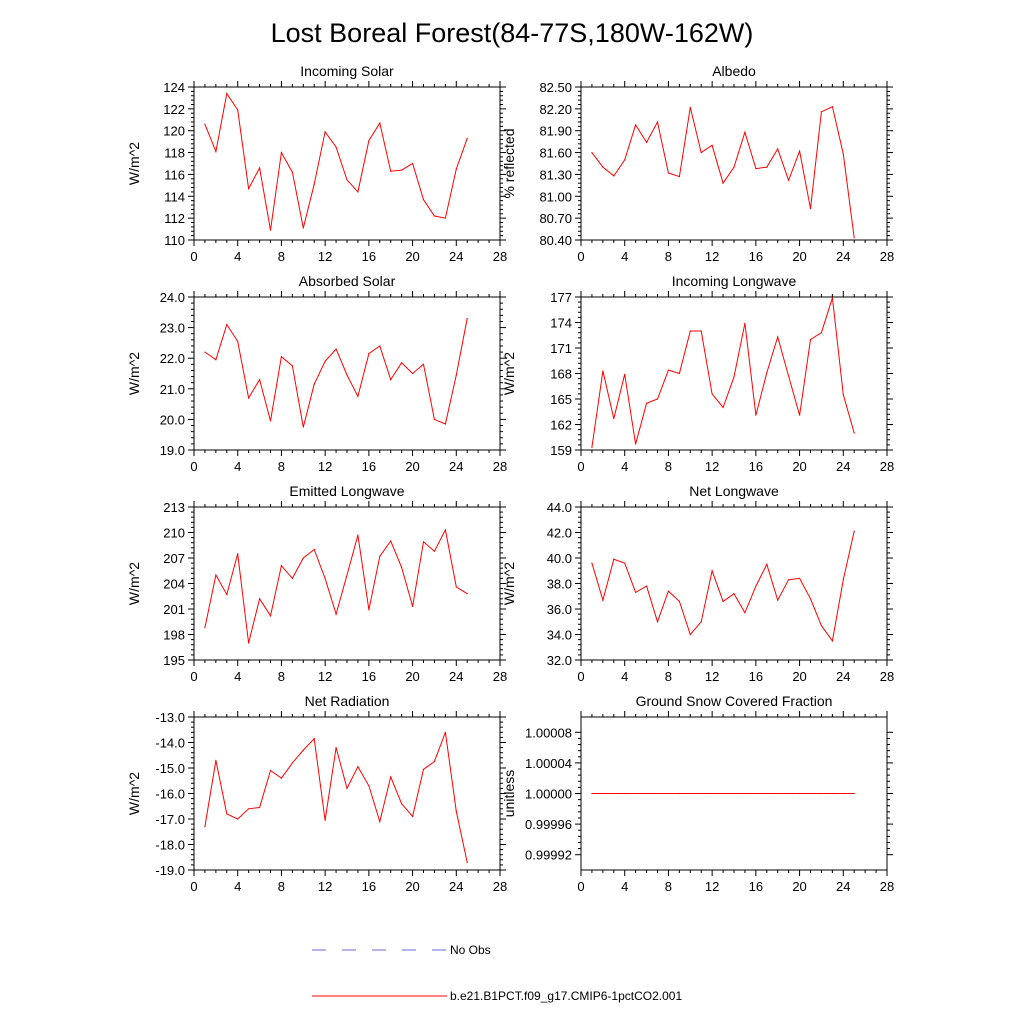  Describe the element at coordinates (561, 450) in the screenshot. I see `panel-4-ytick-label-0: 159` at that location.